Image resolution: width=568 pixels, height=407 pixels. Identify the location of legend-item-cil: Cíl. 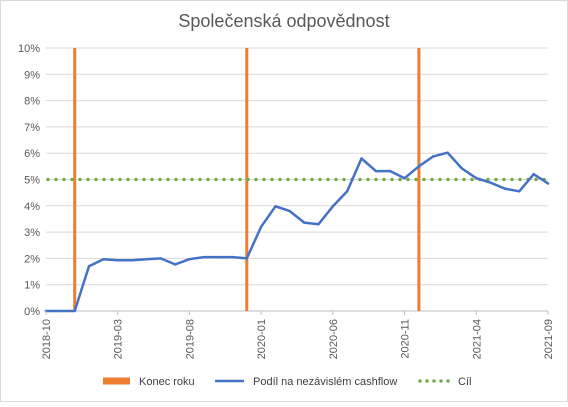
(444, 382).